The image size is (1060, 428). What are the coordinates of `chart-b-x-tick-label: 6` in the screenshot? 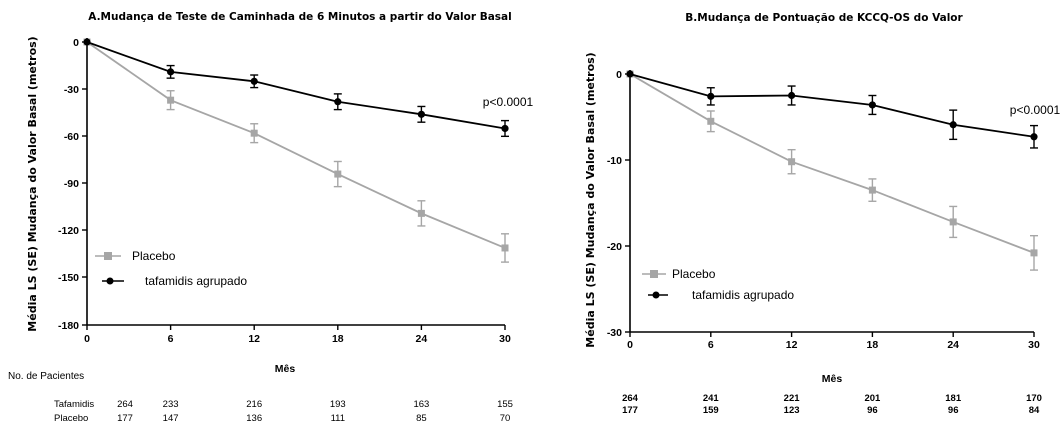 It's located at (711, 345).